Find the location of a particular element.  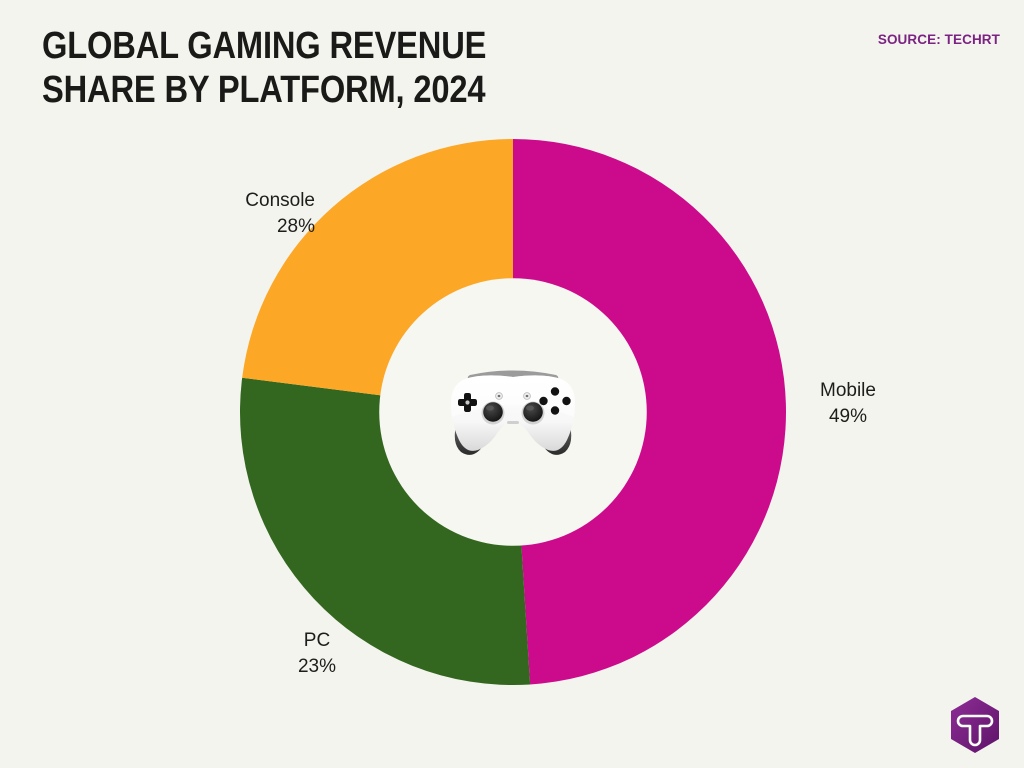

slice-label-console-value: 28% is located at coordinates (295, 226).